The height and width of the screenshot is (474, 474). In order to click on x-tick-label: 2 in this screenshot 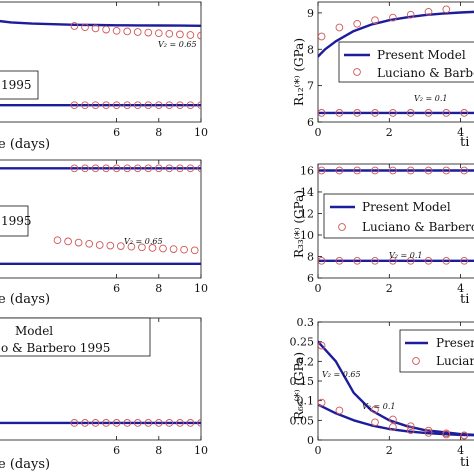, I will do `click(389, 288)`.